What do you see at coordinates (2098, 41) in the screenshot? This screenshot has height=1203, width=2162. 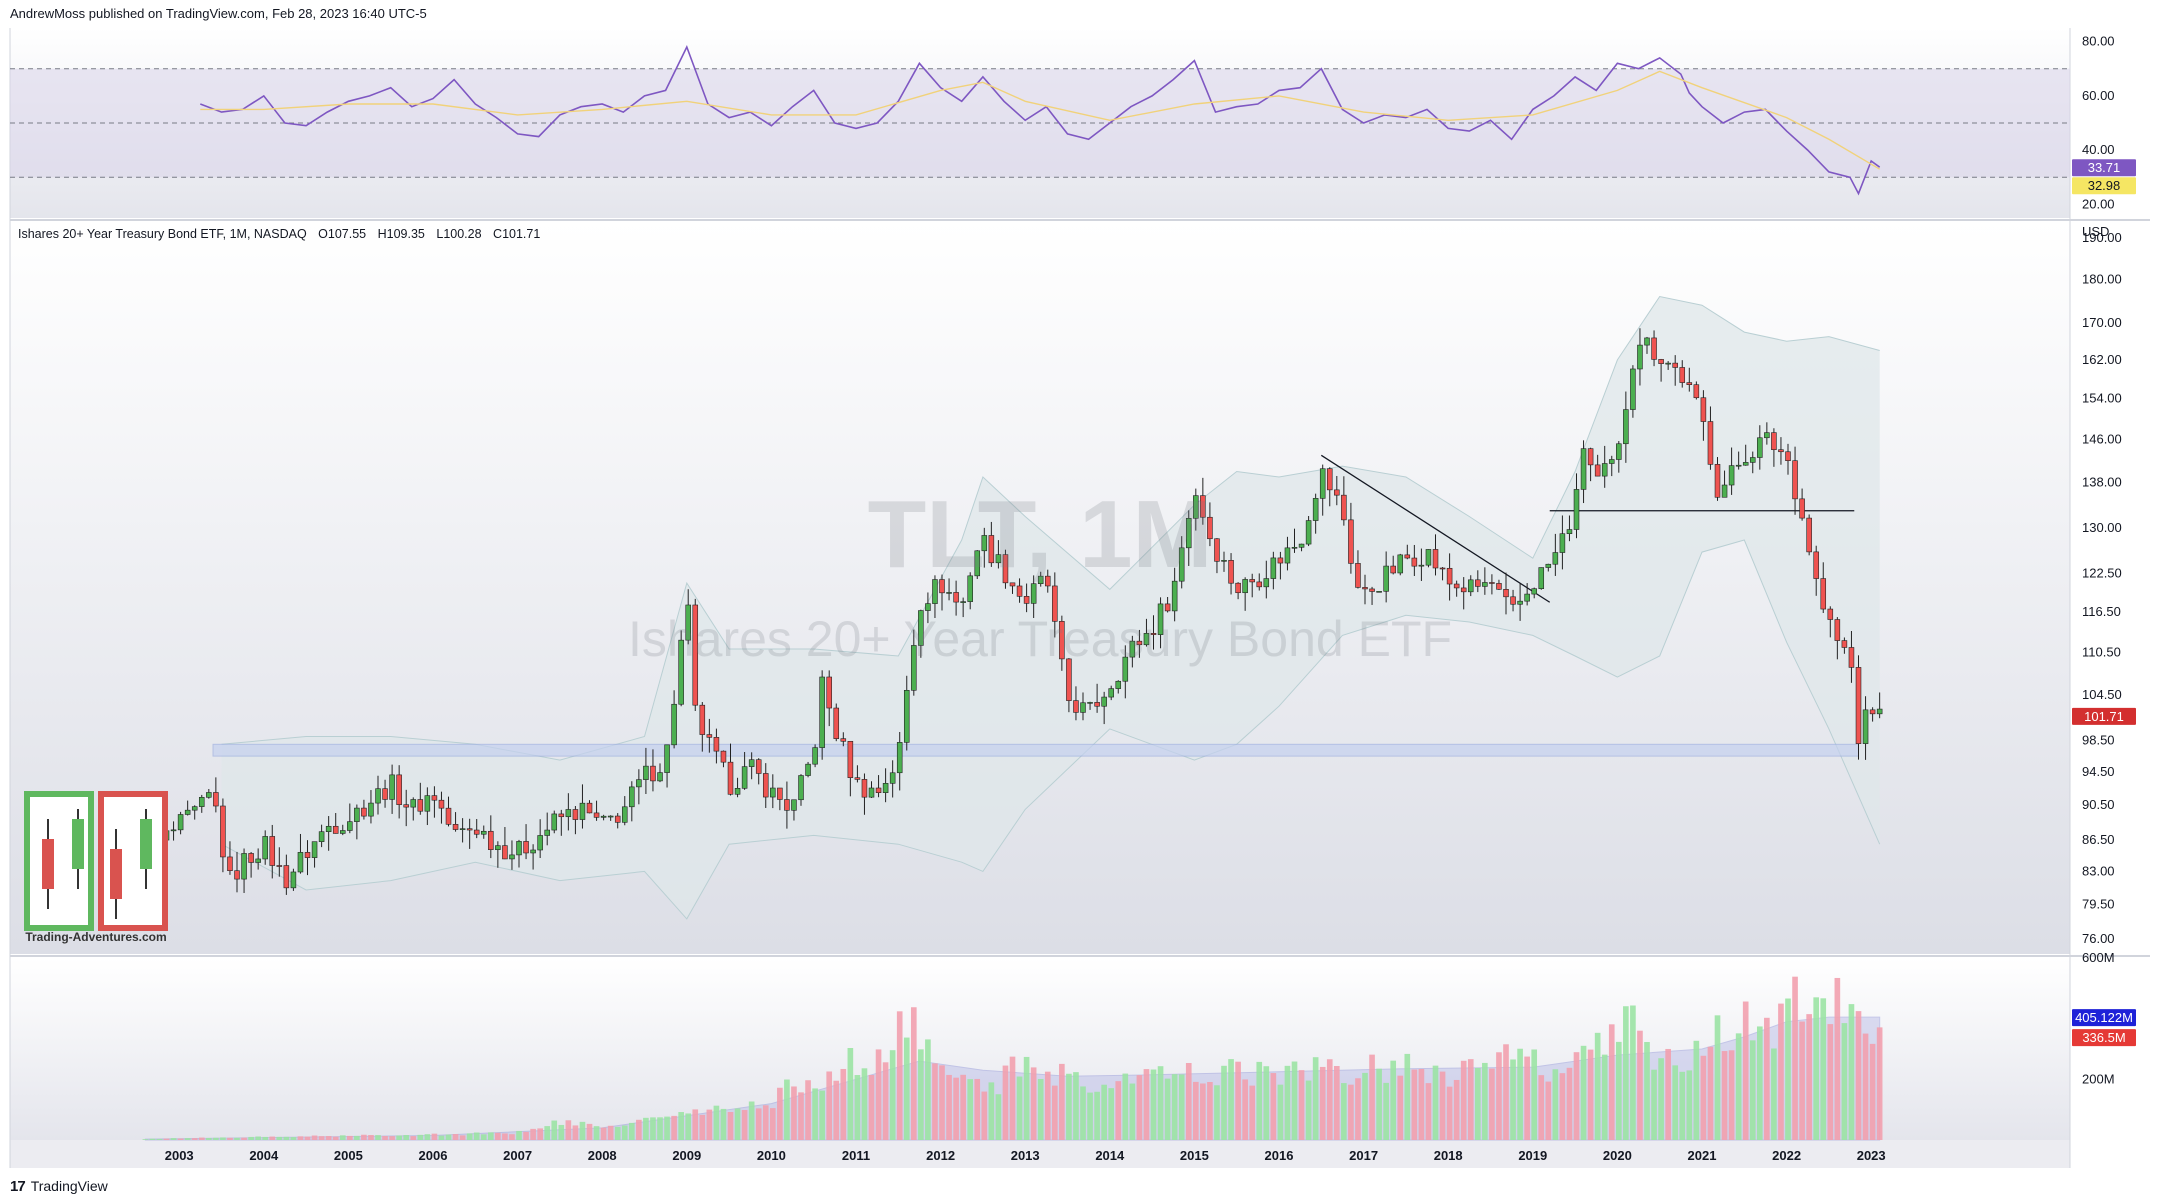 I see `rsi-axis-label: 80.00` at bounding box center [2098, 41].